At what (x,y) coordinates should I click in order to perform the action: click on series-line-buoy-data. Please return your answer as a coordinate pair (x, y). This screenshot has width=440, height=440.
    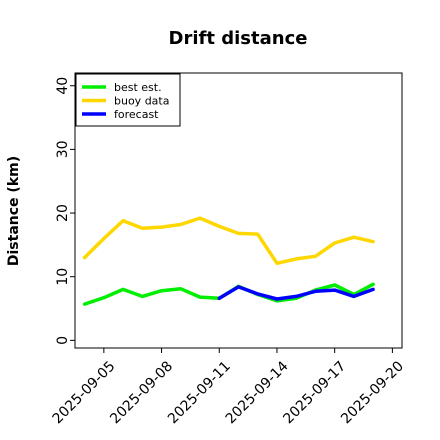
    Looking at the image, I should click on (228, 241).